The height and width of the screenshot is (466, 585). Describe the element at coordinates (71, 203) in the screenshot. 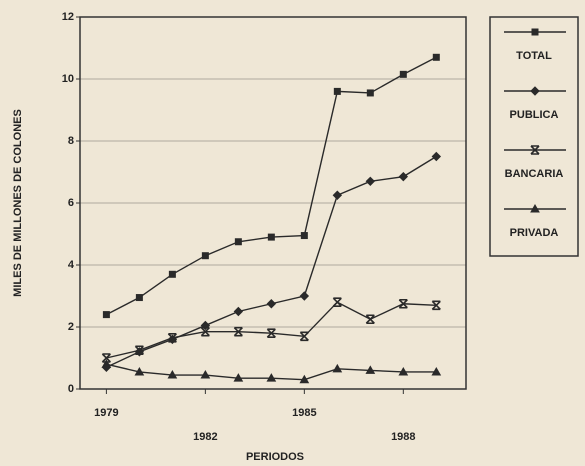

I see `y-tick-label: 6` at that location.